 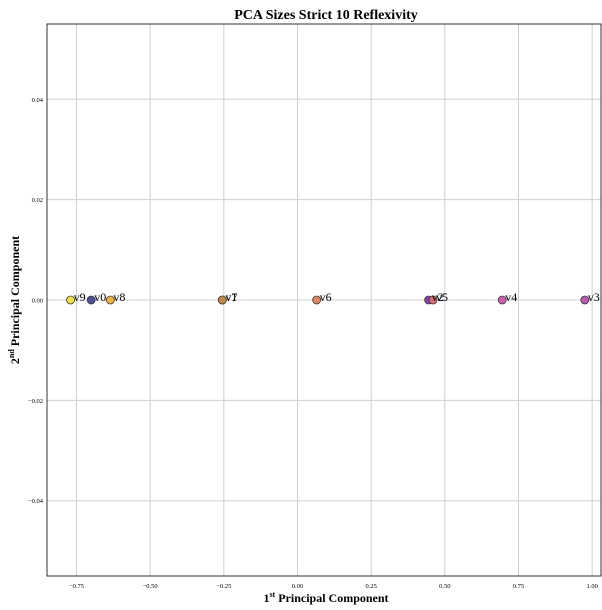 I want to click on point-label-v7: v7, so click(x=231, y=297).